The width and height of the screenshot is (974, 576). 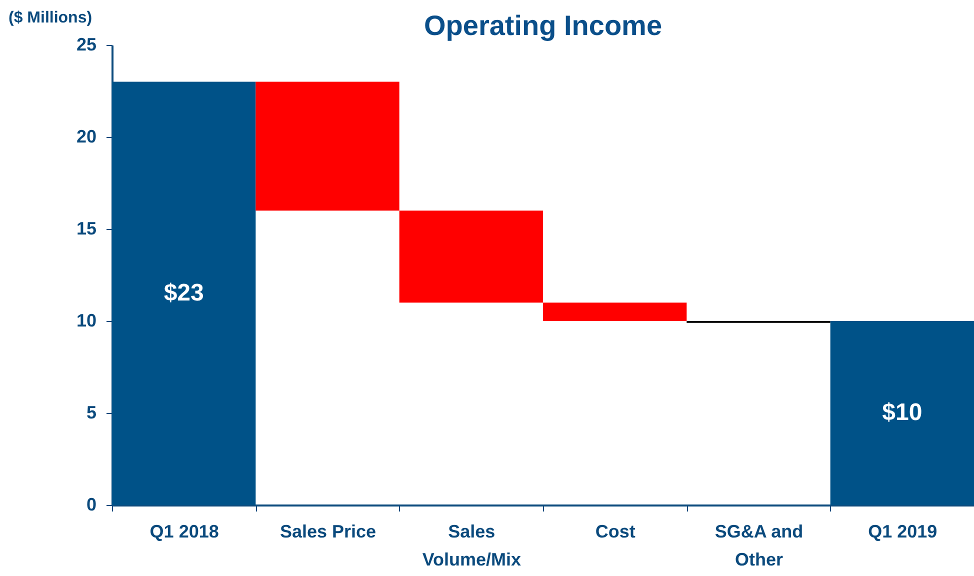 What do you see at coordinates (86, 320) in the screenshot?
I see `y-tick-label: 10` at bounding box center [86, 320].